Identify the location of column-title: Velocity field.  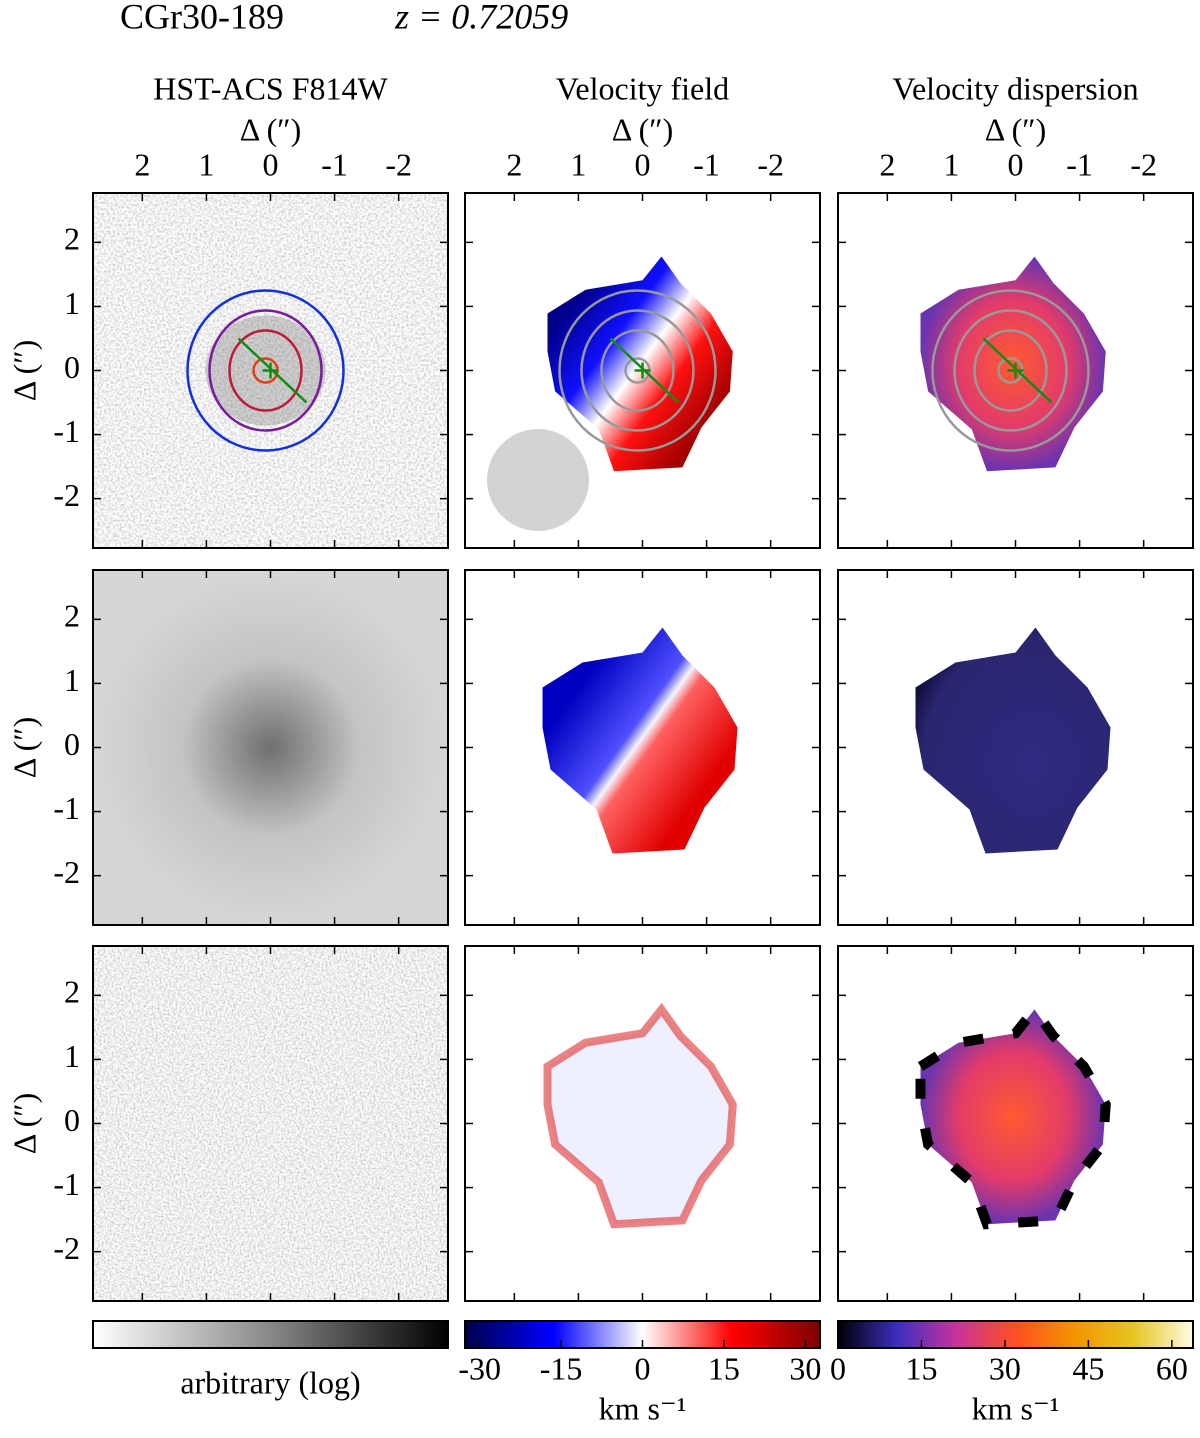
(642, 88).